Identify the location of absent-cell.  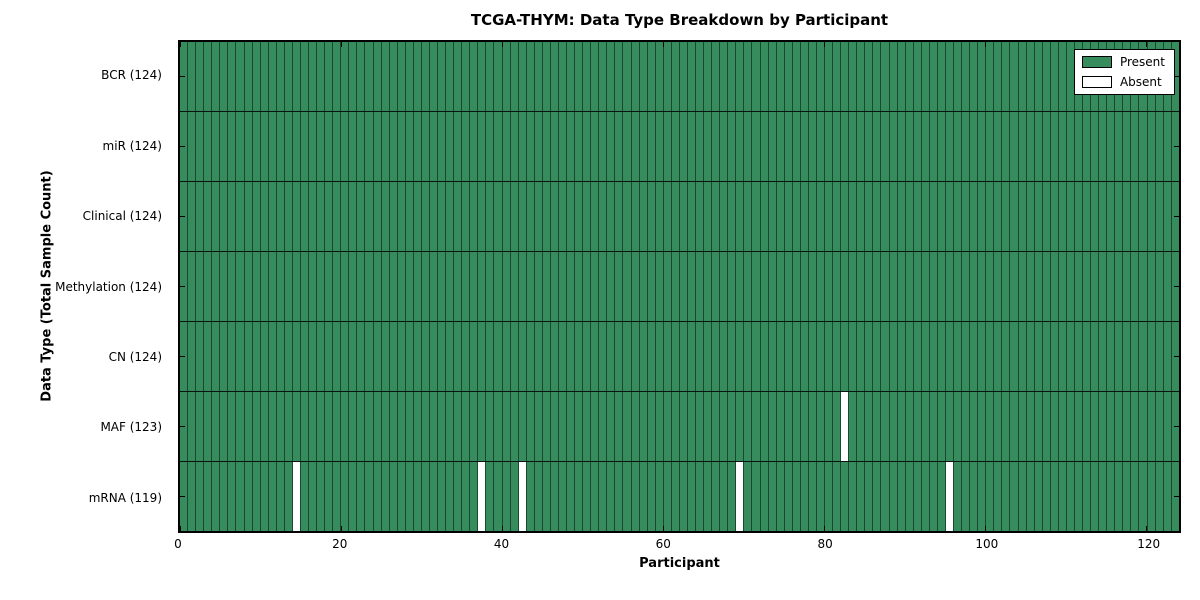
(949, 496).